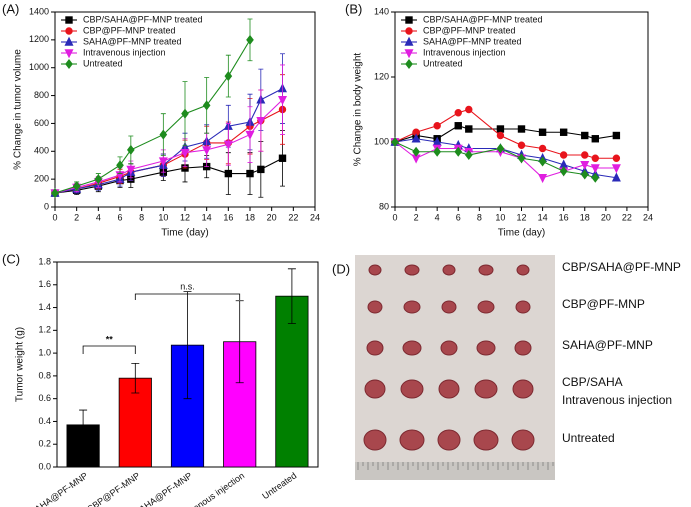 This screenshot has width=691, height=507. What do you see at coordinates (437, 217) in the screenshot?
I see `x-tick-label: 4` at bounding box center [437, 217].